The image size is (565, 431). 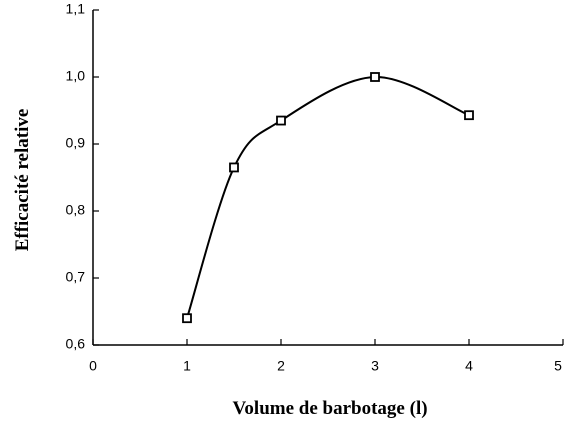 I want to click on y-tick-label: 0,8, so click(x=76, y=210).